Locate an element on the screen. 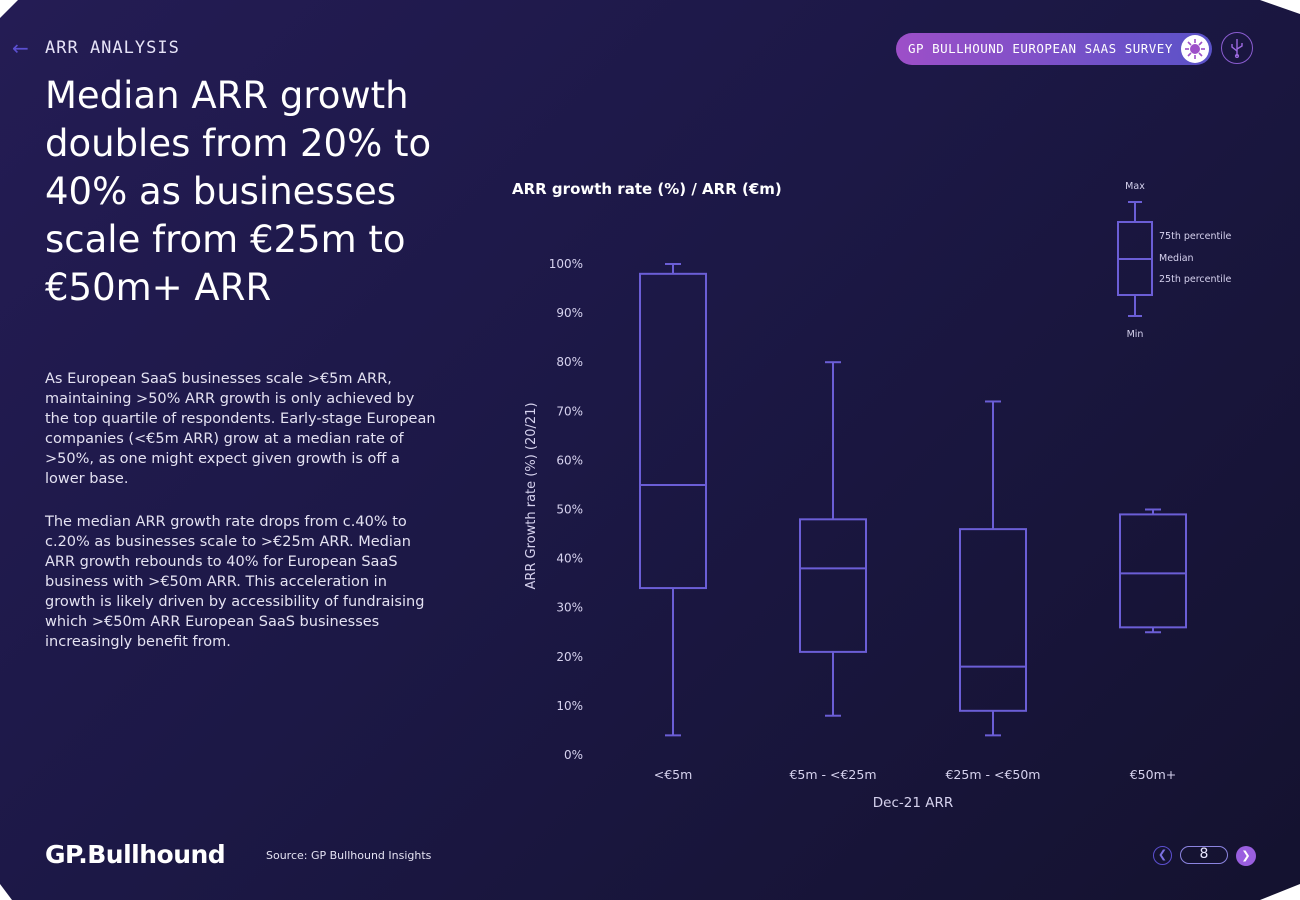  chart-title: ARR growth rate (%) / ARR (€m) is located at coordinates (647, 189).